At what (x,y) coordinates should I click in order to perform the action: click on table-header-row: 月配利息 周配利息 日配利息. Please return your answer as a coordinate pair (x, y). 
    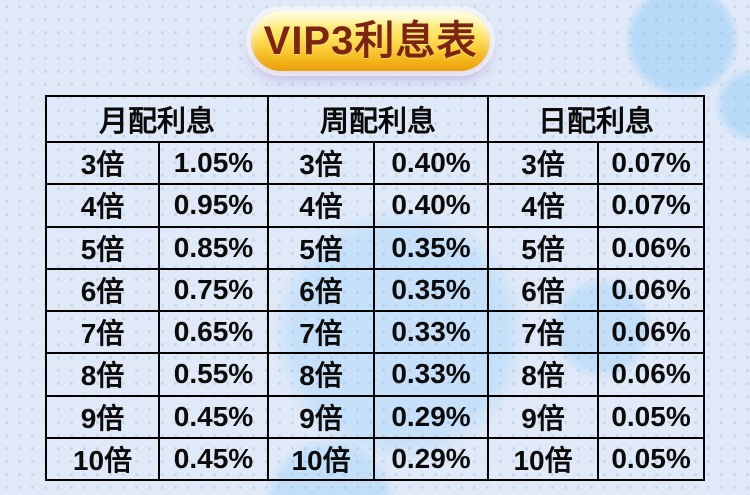
    Looking at the image, I should click on (375, 119).